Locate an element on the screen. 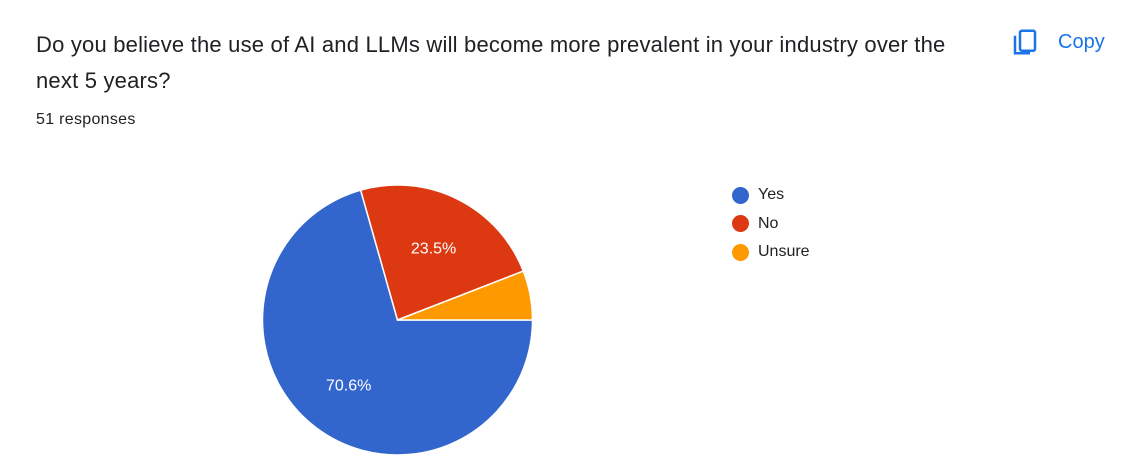 The image size is (1140, 466). pie-slice-unsure is located at coordinates (465, 295).